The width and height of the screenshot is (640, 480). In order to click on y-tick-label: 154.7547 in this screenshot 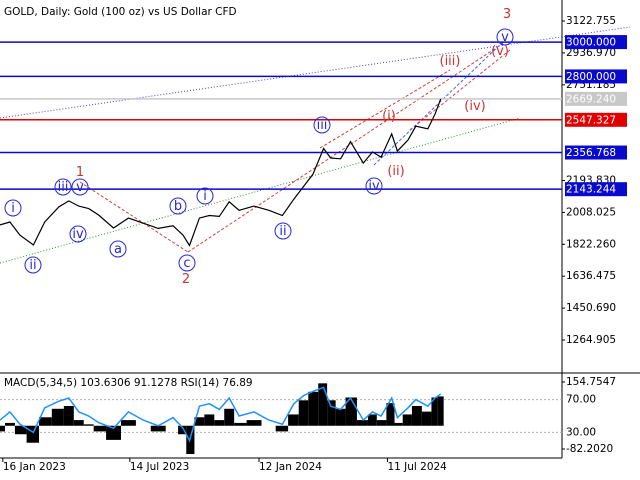, I will do `click(591, 382)`.